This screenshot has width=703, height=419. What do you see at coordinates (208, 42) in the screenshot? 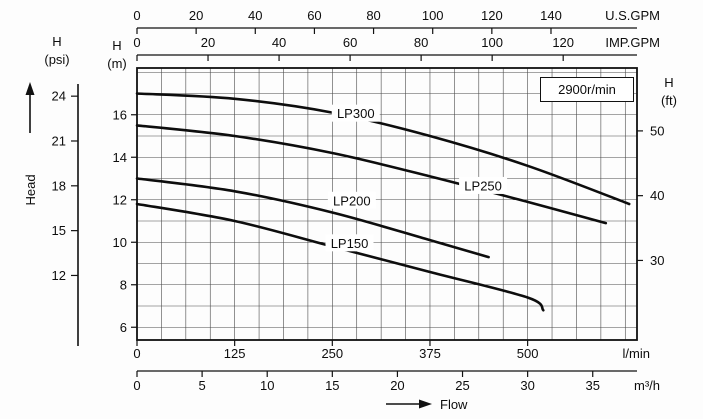
I see `tick-label-impgpm: 20` at bounding box center [208, 42].